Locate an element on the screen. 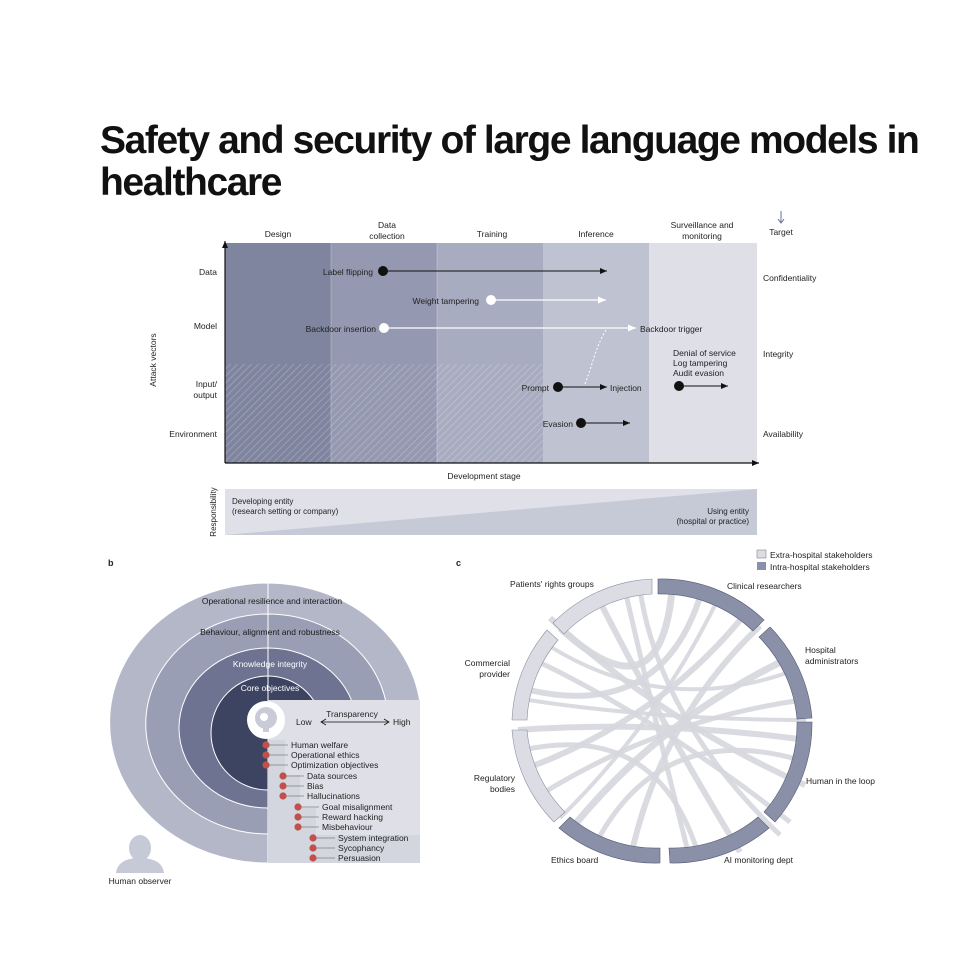 Image resolution: width=976 pixels, height=976 pixels. item-reward-hacking: Reward hacking is located at coordinates (352, 817).